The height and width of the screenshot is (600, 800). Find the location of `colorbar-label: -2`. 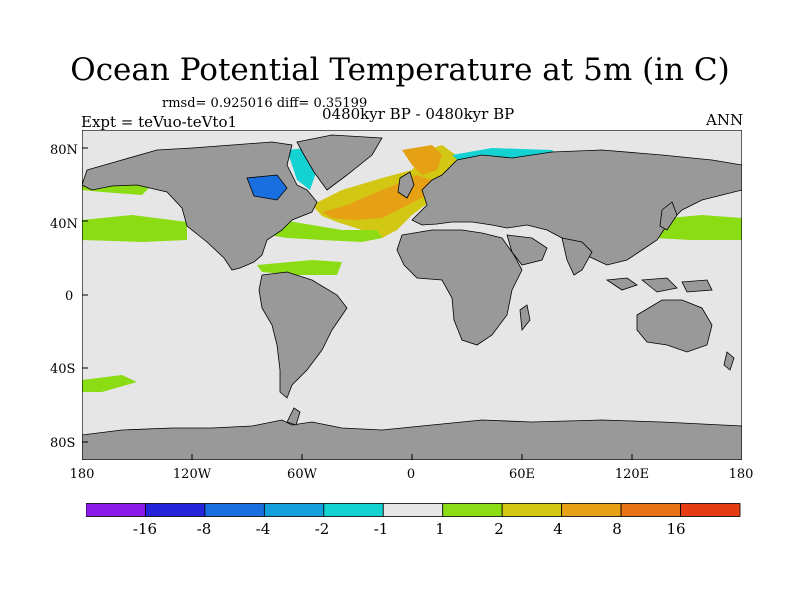

colorbar-label: -2 is located at coordinates (322, 529).